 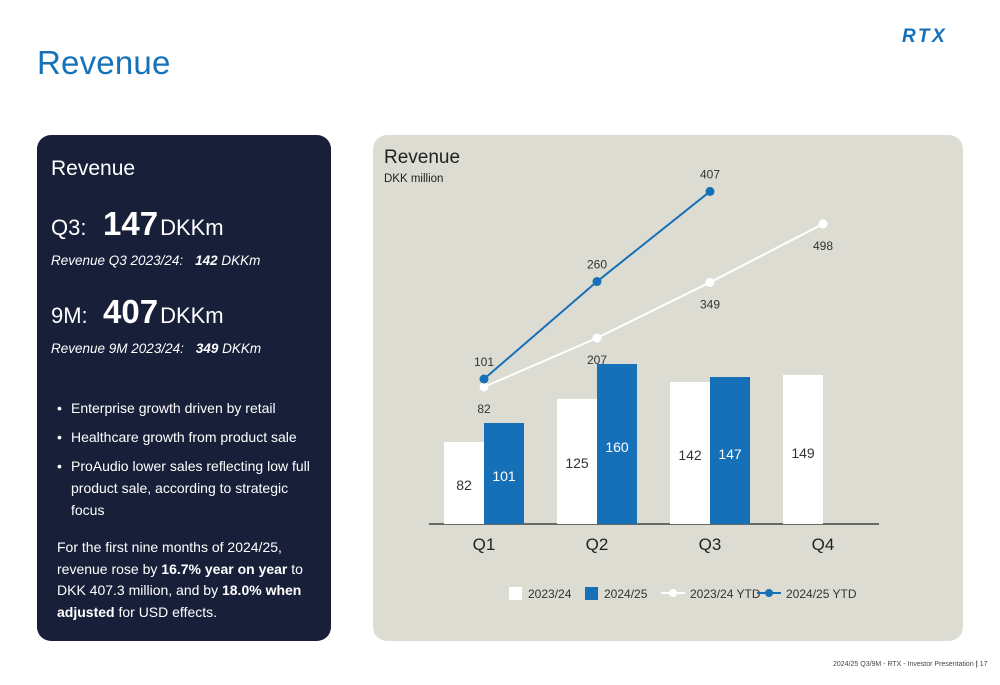 I want to click on x-tick-label-Q3: Q3, so click(x=710, y=544).